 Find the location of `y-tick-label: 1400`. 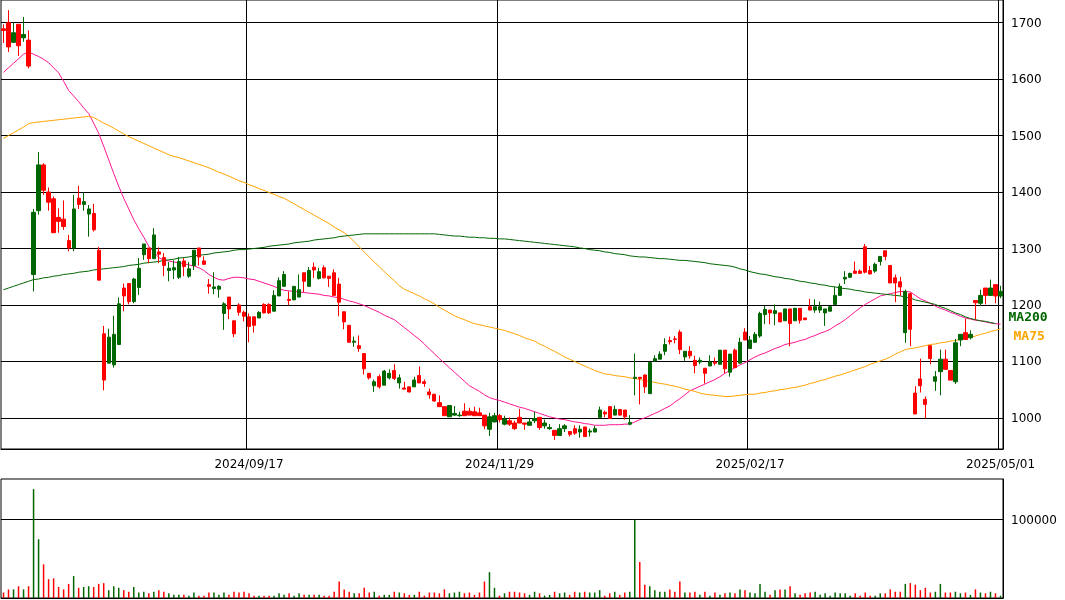

y-tick-label: 1400 is located at coordinates (1026, 192).